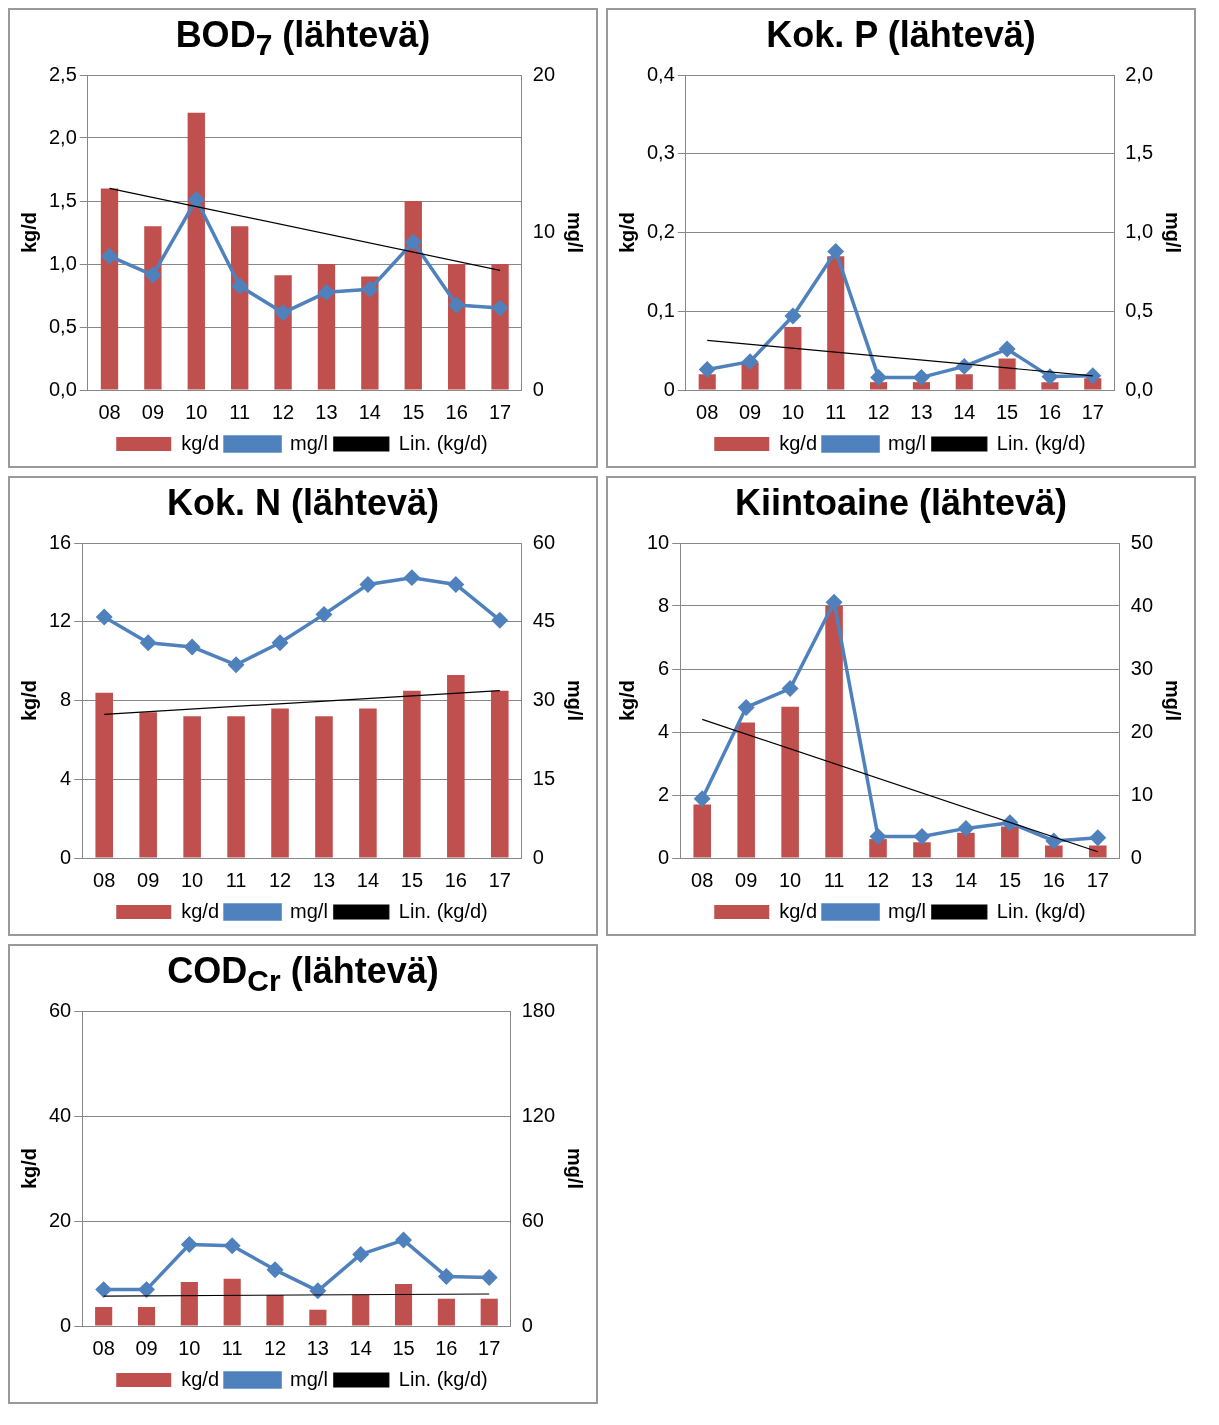  Describe the element at coordinates (664, 793) in the screenshot. I see `y-tick-label: 2` at that location.